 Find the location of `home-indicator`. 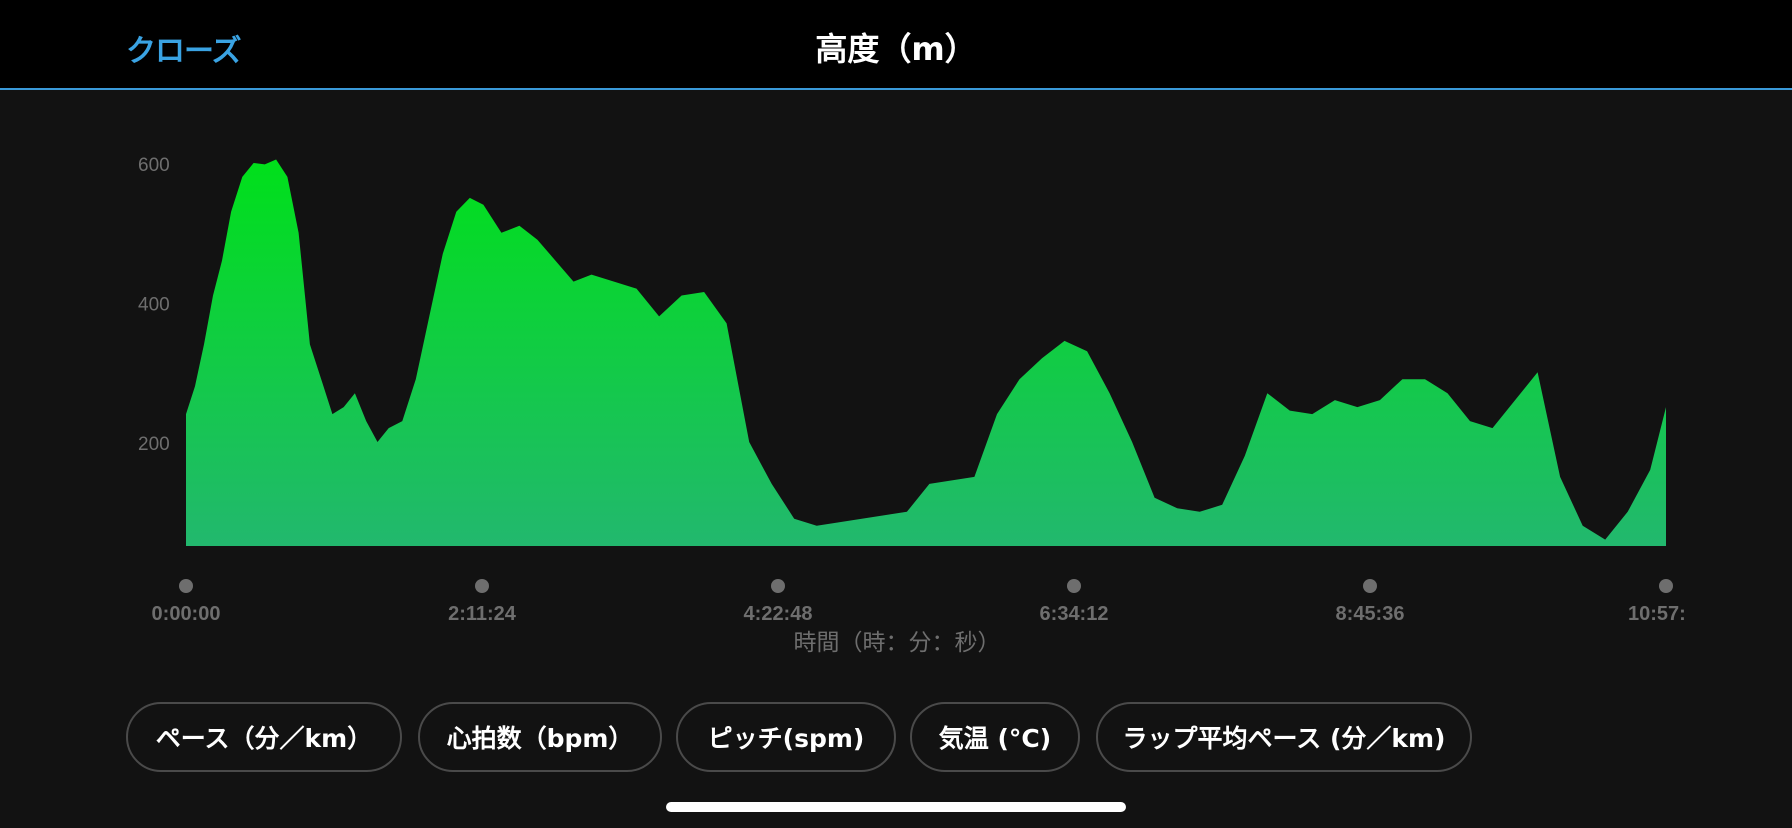

home-indicator is located at coordinates (896, 807).